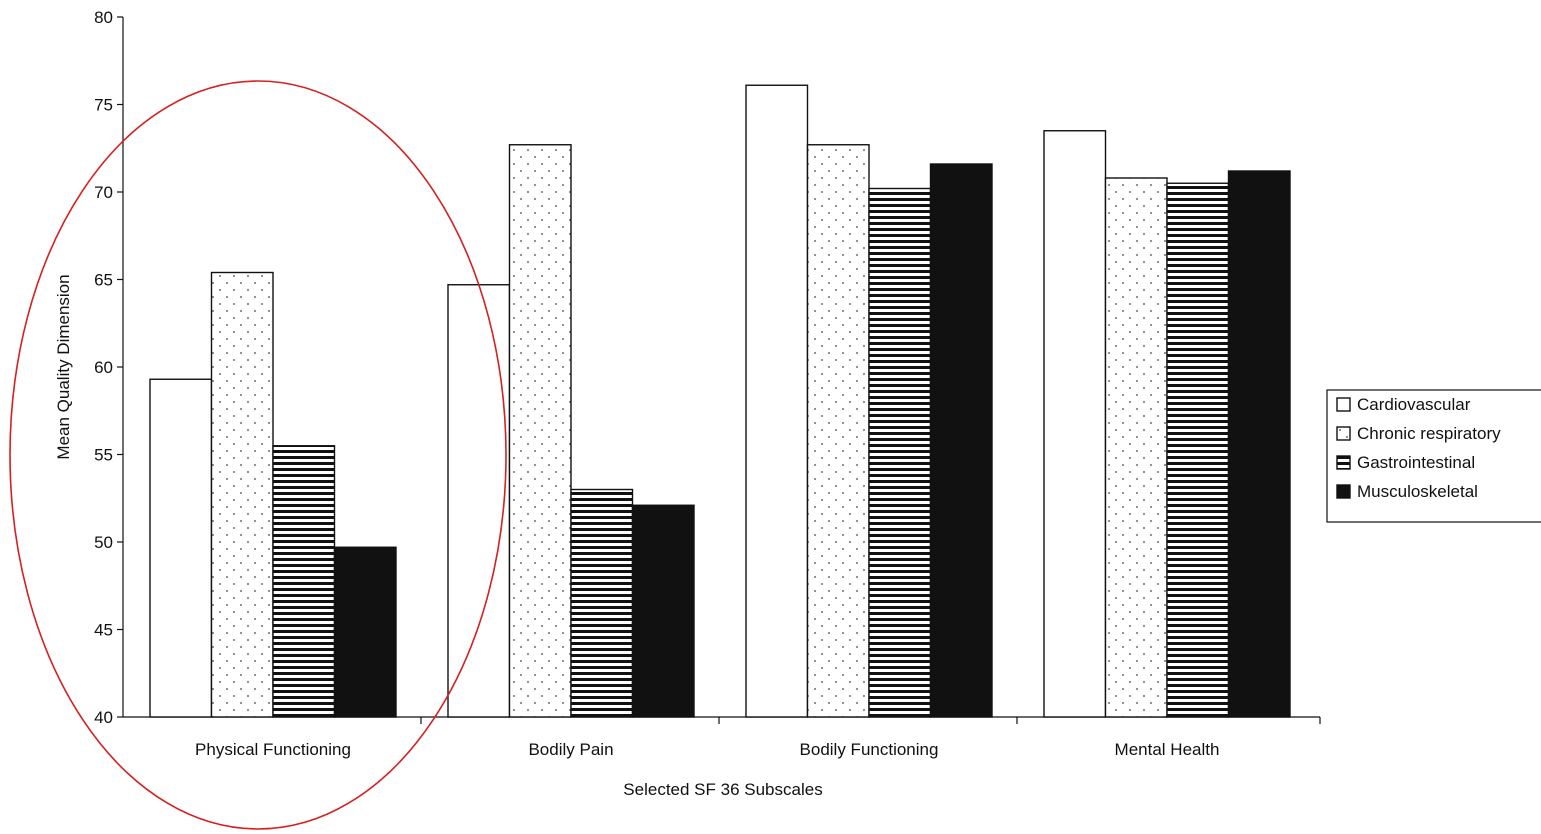 This screenshot has height=834, width=1541. Describe the element at coordinates (103, 542) in the screenshot. I see `y-tick-label: 50` at that location.